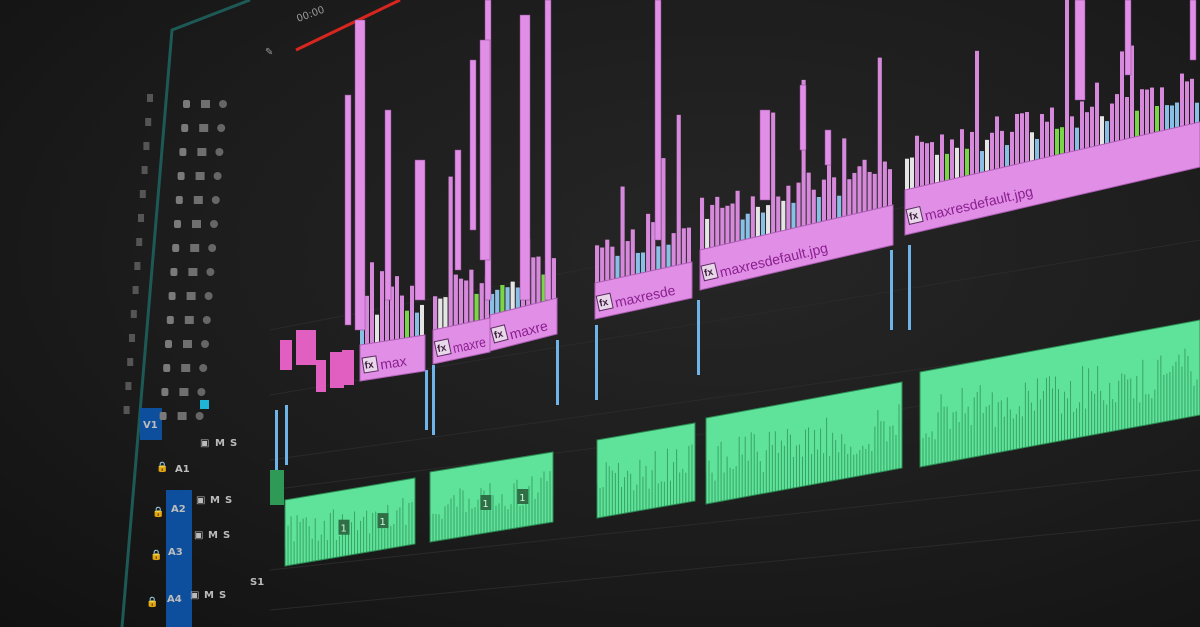 Image resolution: width=1200 pixels, height=627 pixels. I want to click on audio-clip-fragment, so click(277, 487).